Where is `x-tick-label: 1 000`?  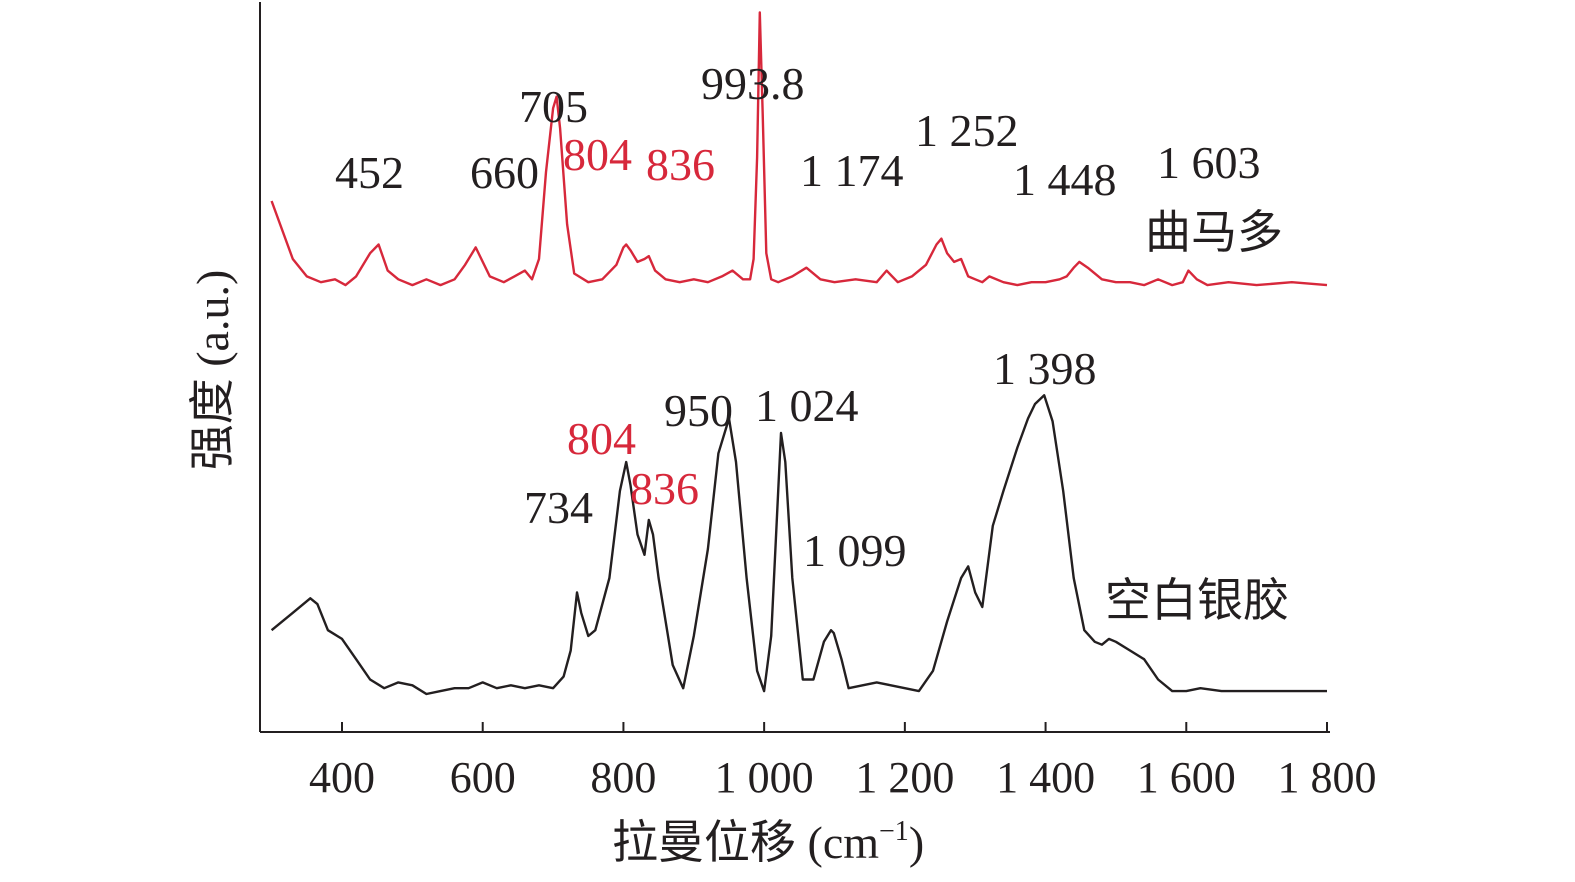
x-tick-label: 1 000 is located at coordinates (764, 777).